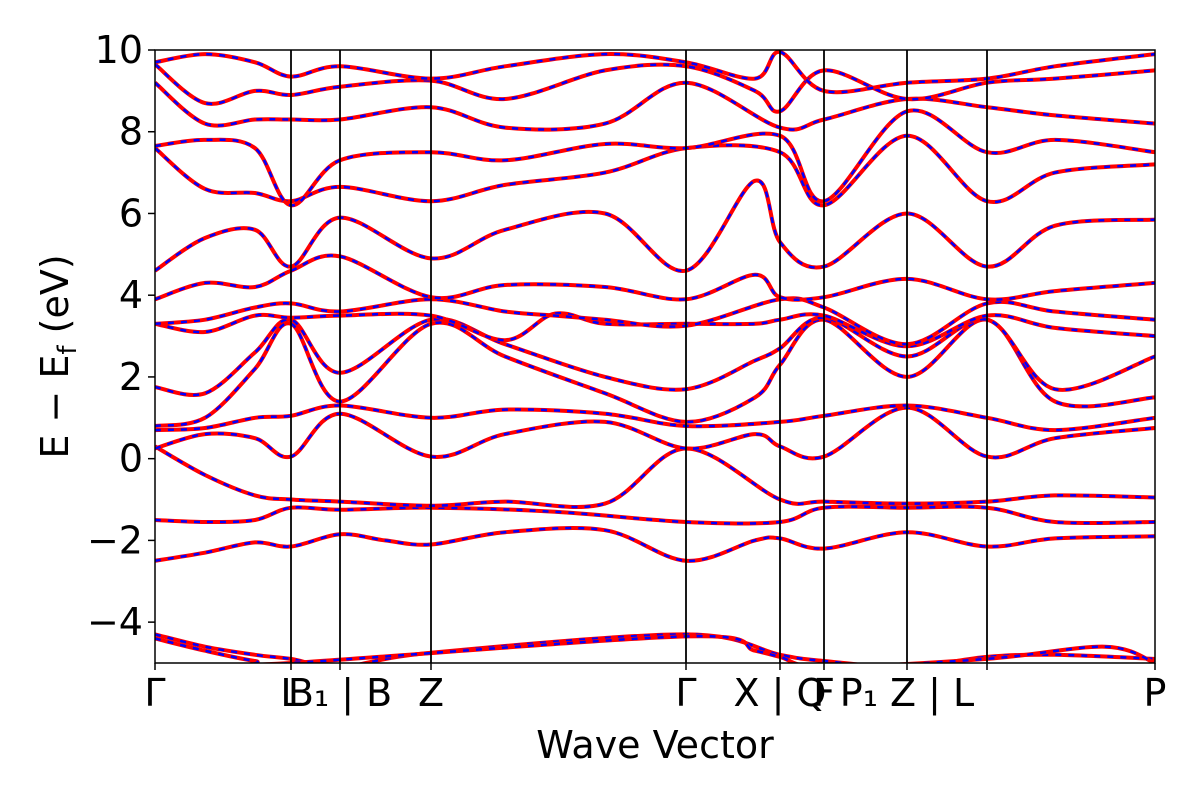  I want to click on kpoint-label: B₁ | B, so click(340, 693).